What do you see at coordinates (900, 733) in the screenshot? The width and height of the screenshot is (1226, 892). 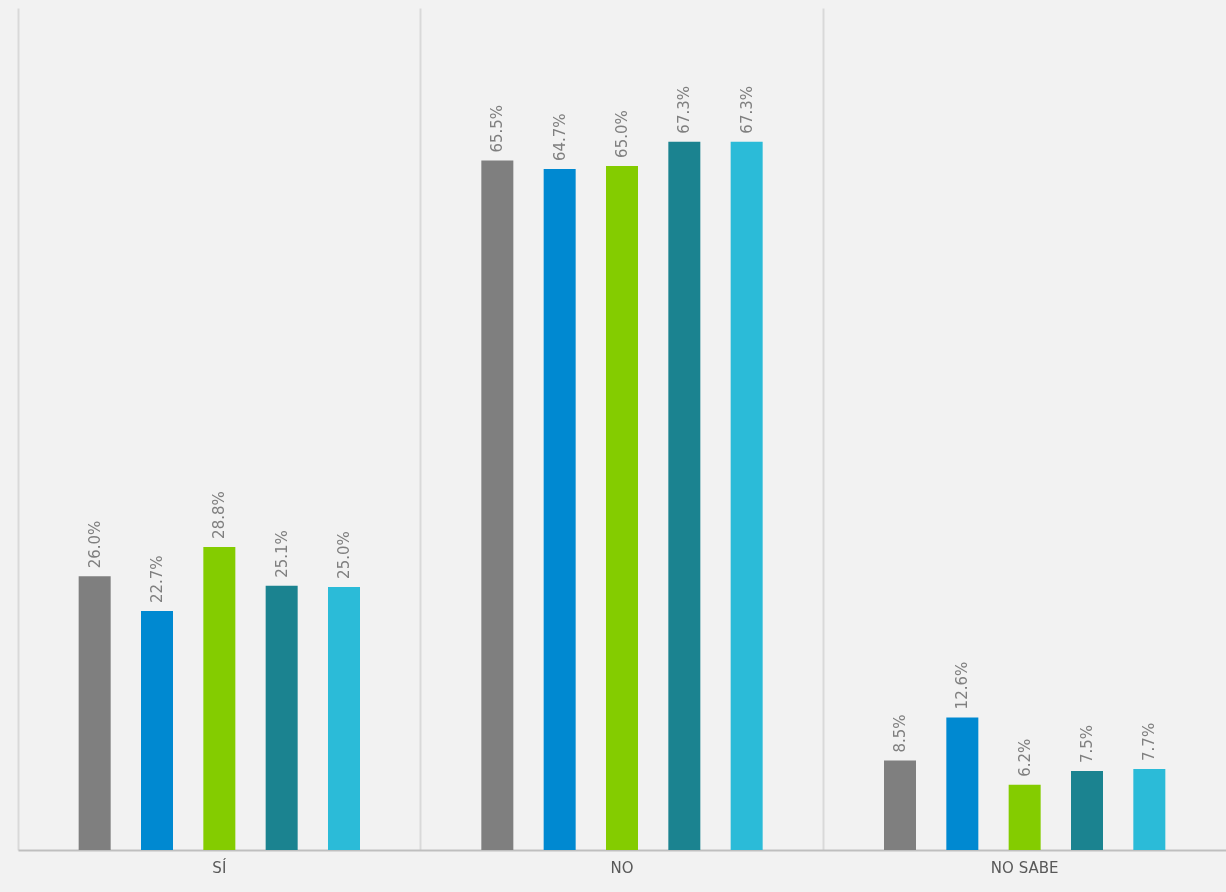 I see `data-label: 8.5%` at bounding box center [900, 733].